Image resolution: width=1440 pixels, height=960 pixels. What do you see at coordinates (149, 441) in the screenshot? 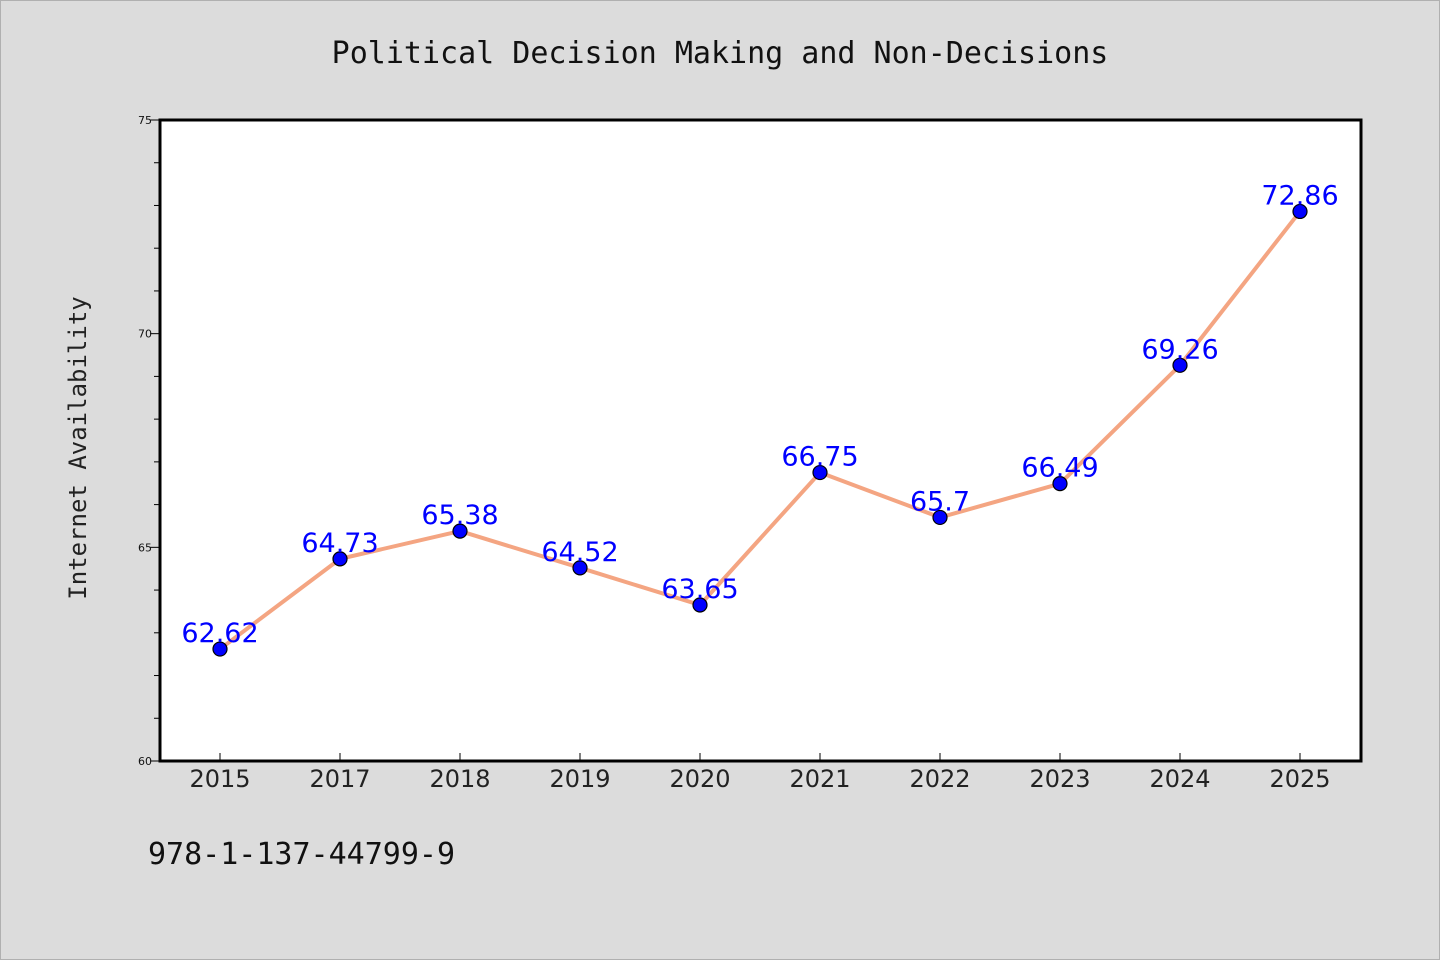
I see `y-axis: 60 65 70 75` at bounding box center [149, 441].